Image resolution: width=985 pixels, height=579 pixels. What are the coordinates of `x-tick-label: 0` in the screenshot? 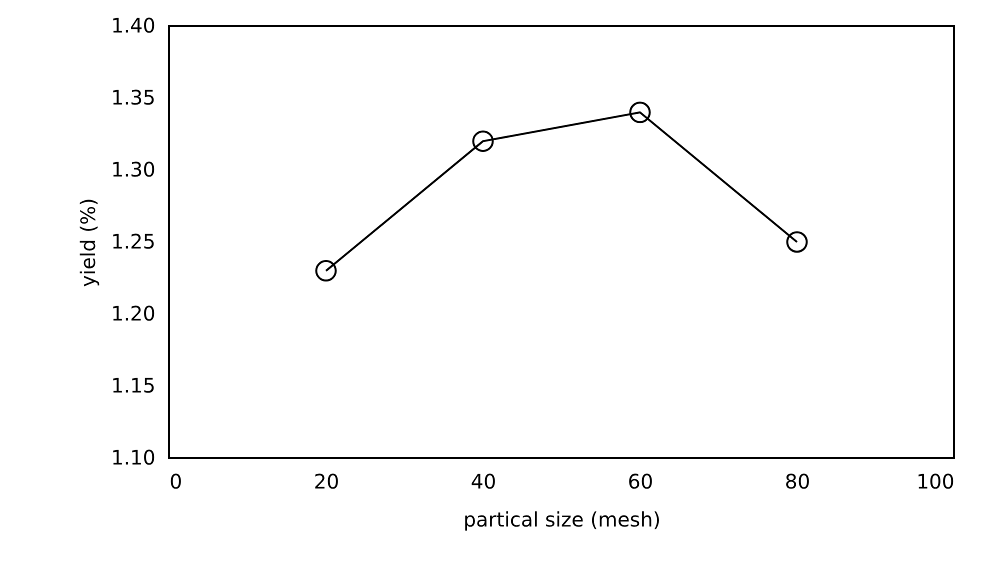 It's located at (176, 482).